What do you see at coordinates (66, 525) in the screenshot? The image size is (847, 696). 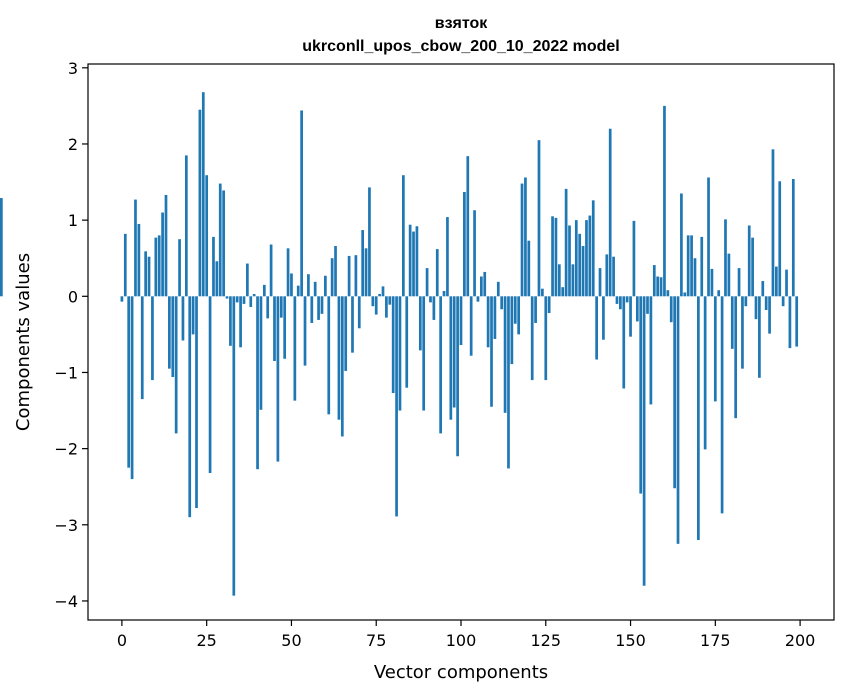 I see `y-tick-label: −3` at bounding box center [66, 525].